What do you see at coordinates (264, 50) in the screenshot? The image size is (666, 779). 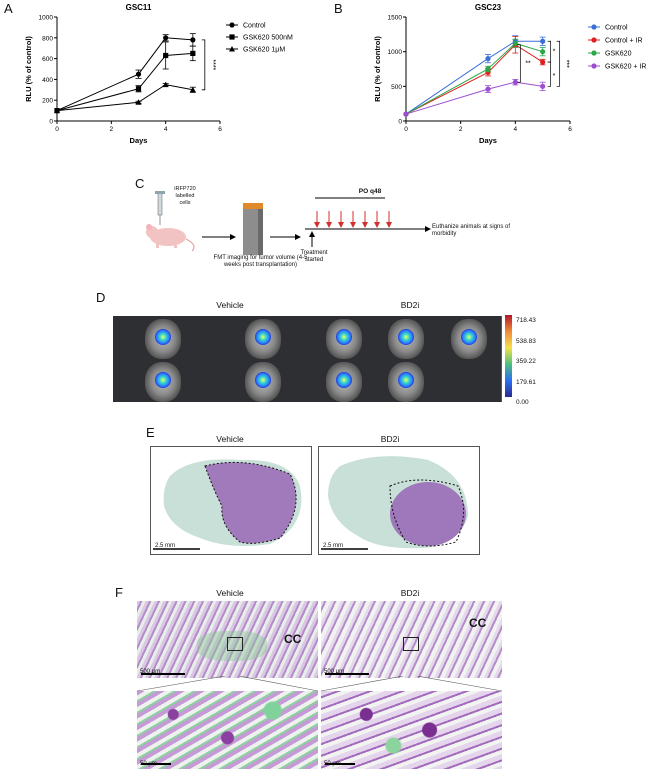 I see `legend-label: GSK620 1μM` at bounding box center [264, 50].